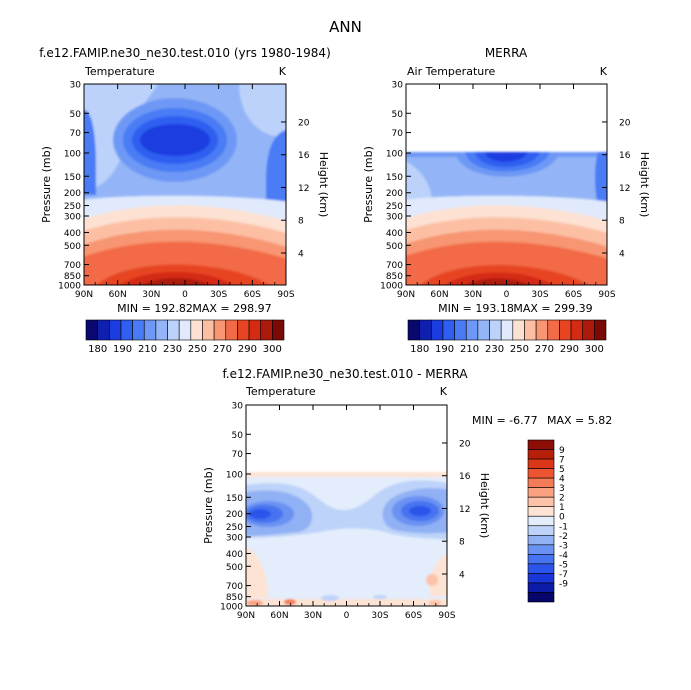  Describe the element at coordinates (72, 155) in the screenshot. I see `y-tick-label: 100` at that location.